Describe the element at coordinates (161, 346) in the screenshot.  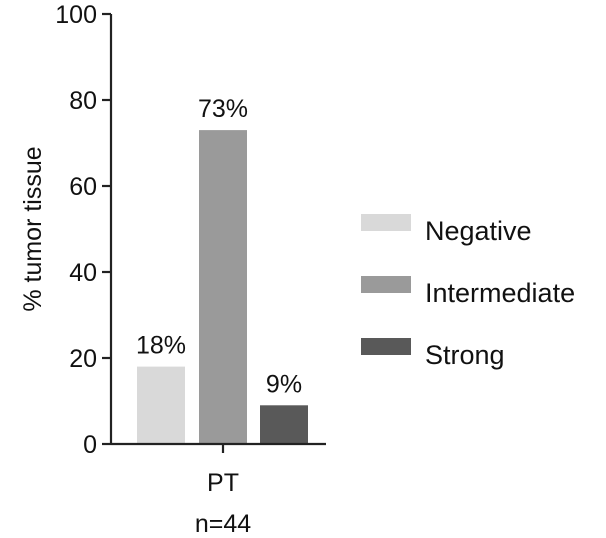
I see `bar-value-label: 18%` at that location.